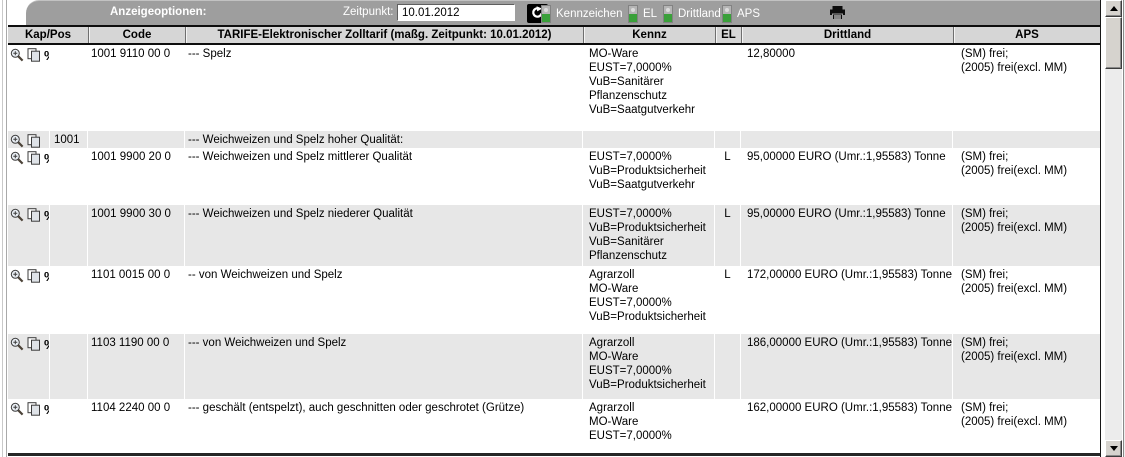  What do you see at coordinates (749, 13) in the screenshot?
I see `aps-toggle-label: APS` at bounding box center [749, 13].